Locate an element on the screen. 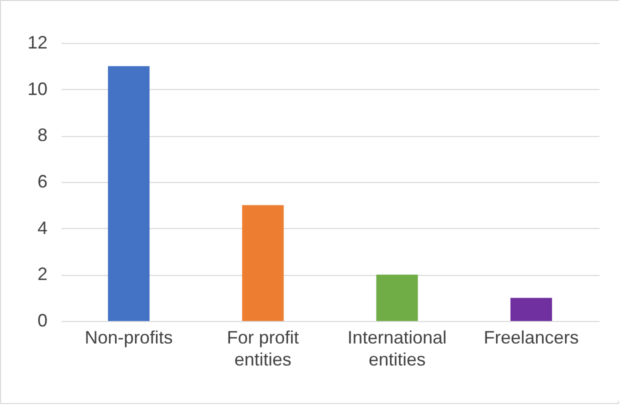 This screenshot has width=621, height=406. y-tick-label: 12 is located at coordinates (37, 42).